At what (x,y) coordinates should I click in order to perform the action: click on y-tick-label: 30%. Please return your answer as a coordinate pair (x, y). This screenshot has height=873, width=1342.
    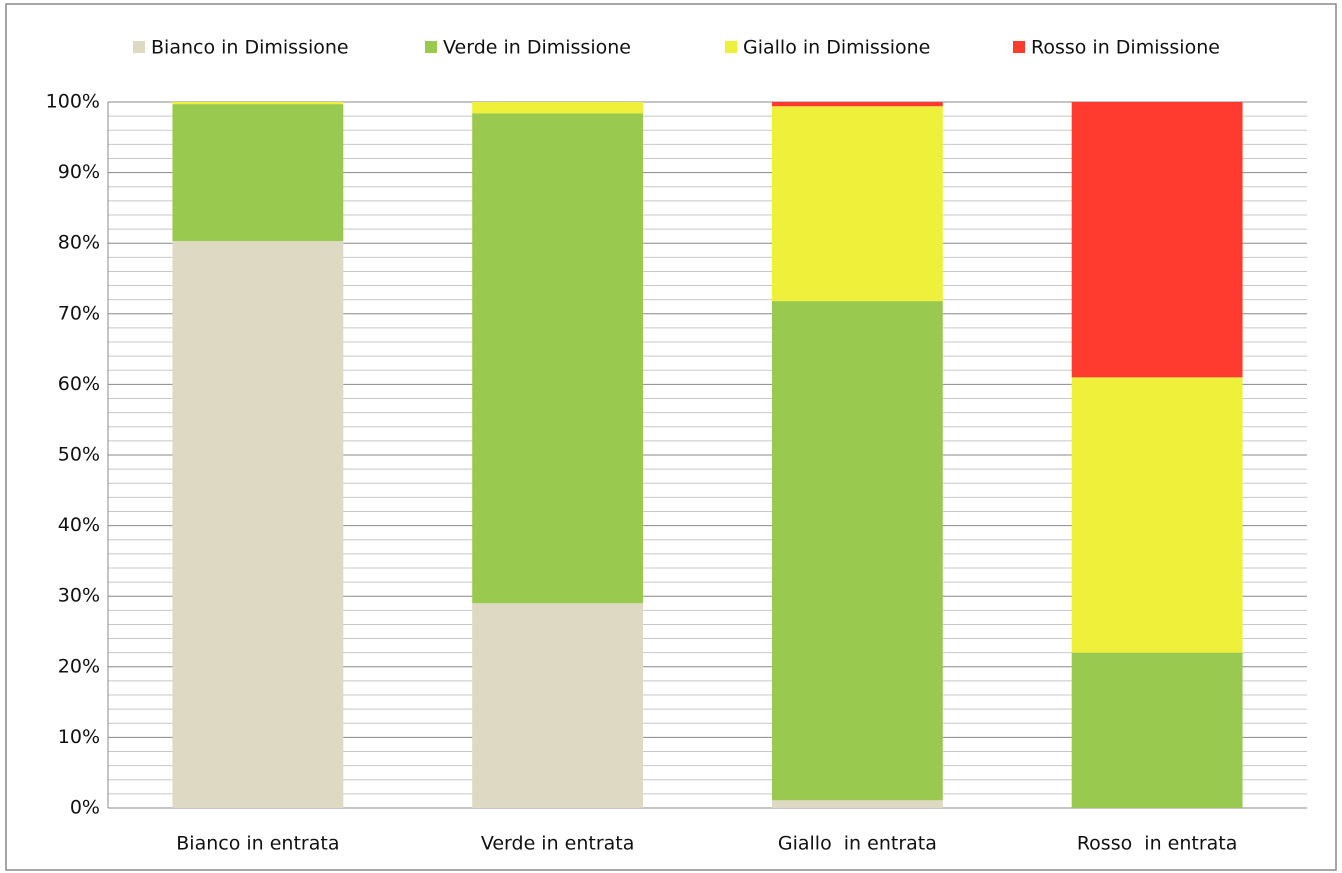
    Looking at the image, I should click on (79, 596).